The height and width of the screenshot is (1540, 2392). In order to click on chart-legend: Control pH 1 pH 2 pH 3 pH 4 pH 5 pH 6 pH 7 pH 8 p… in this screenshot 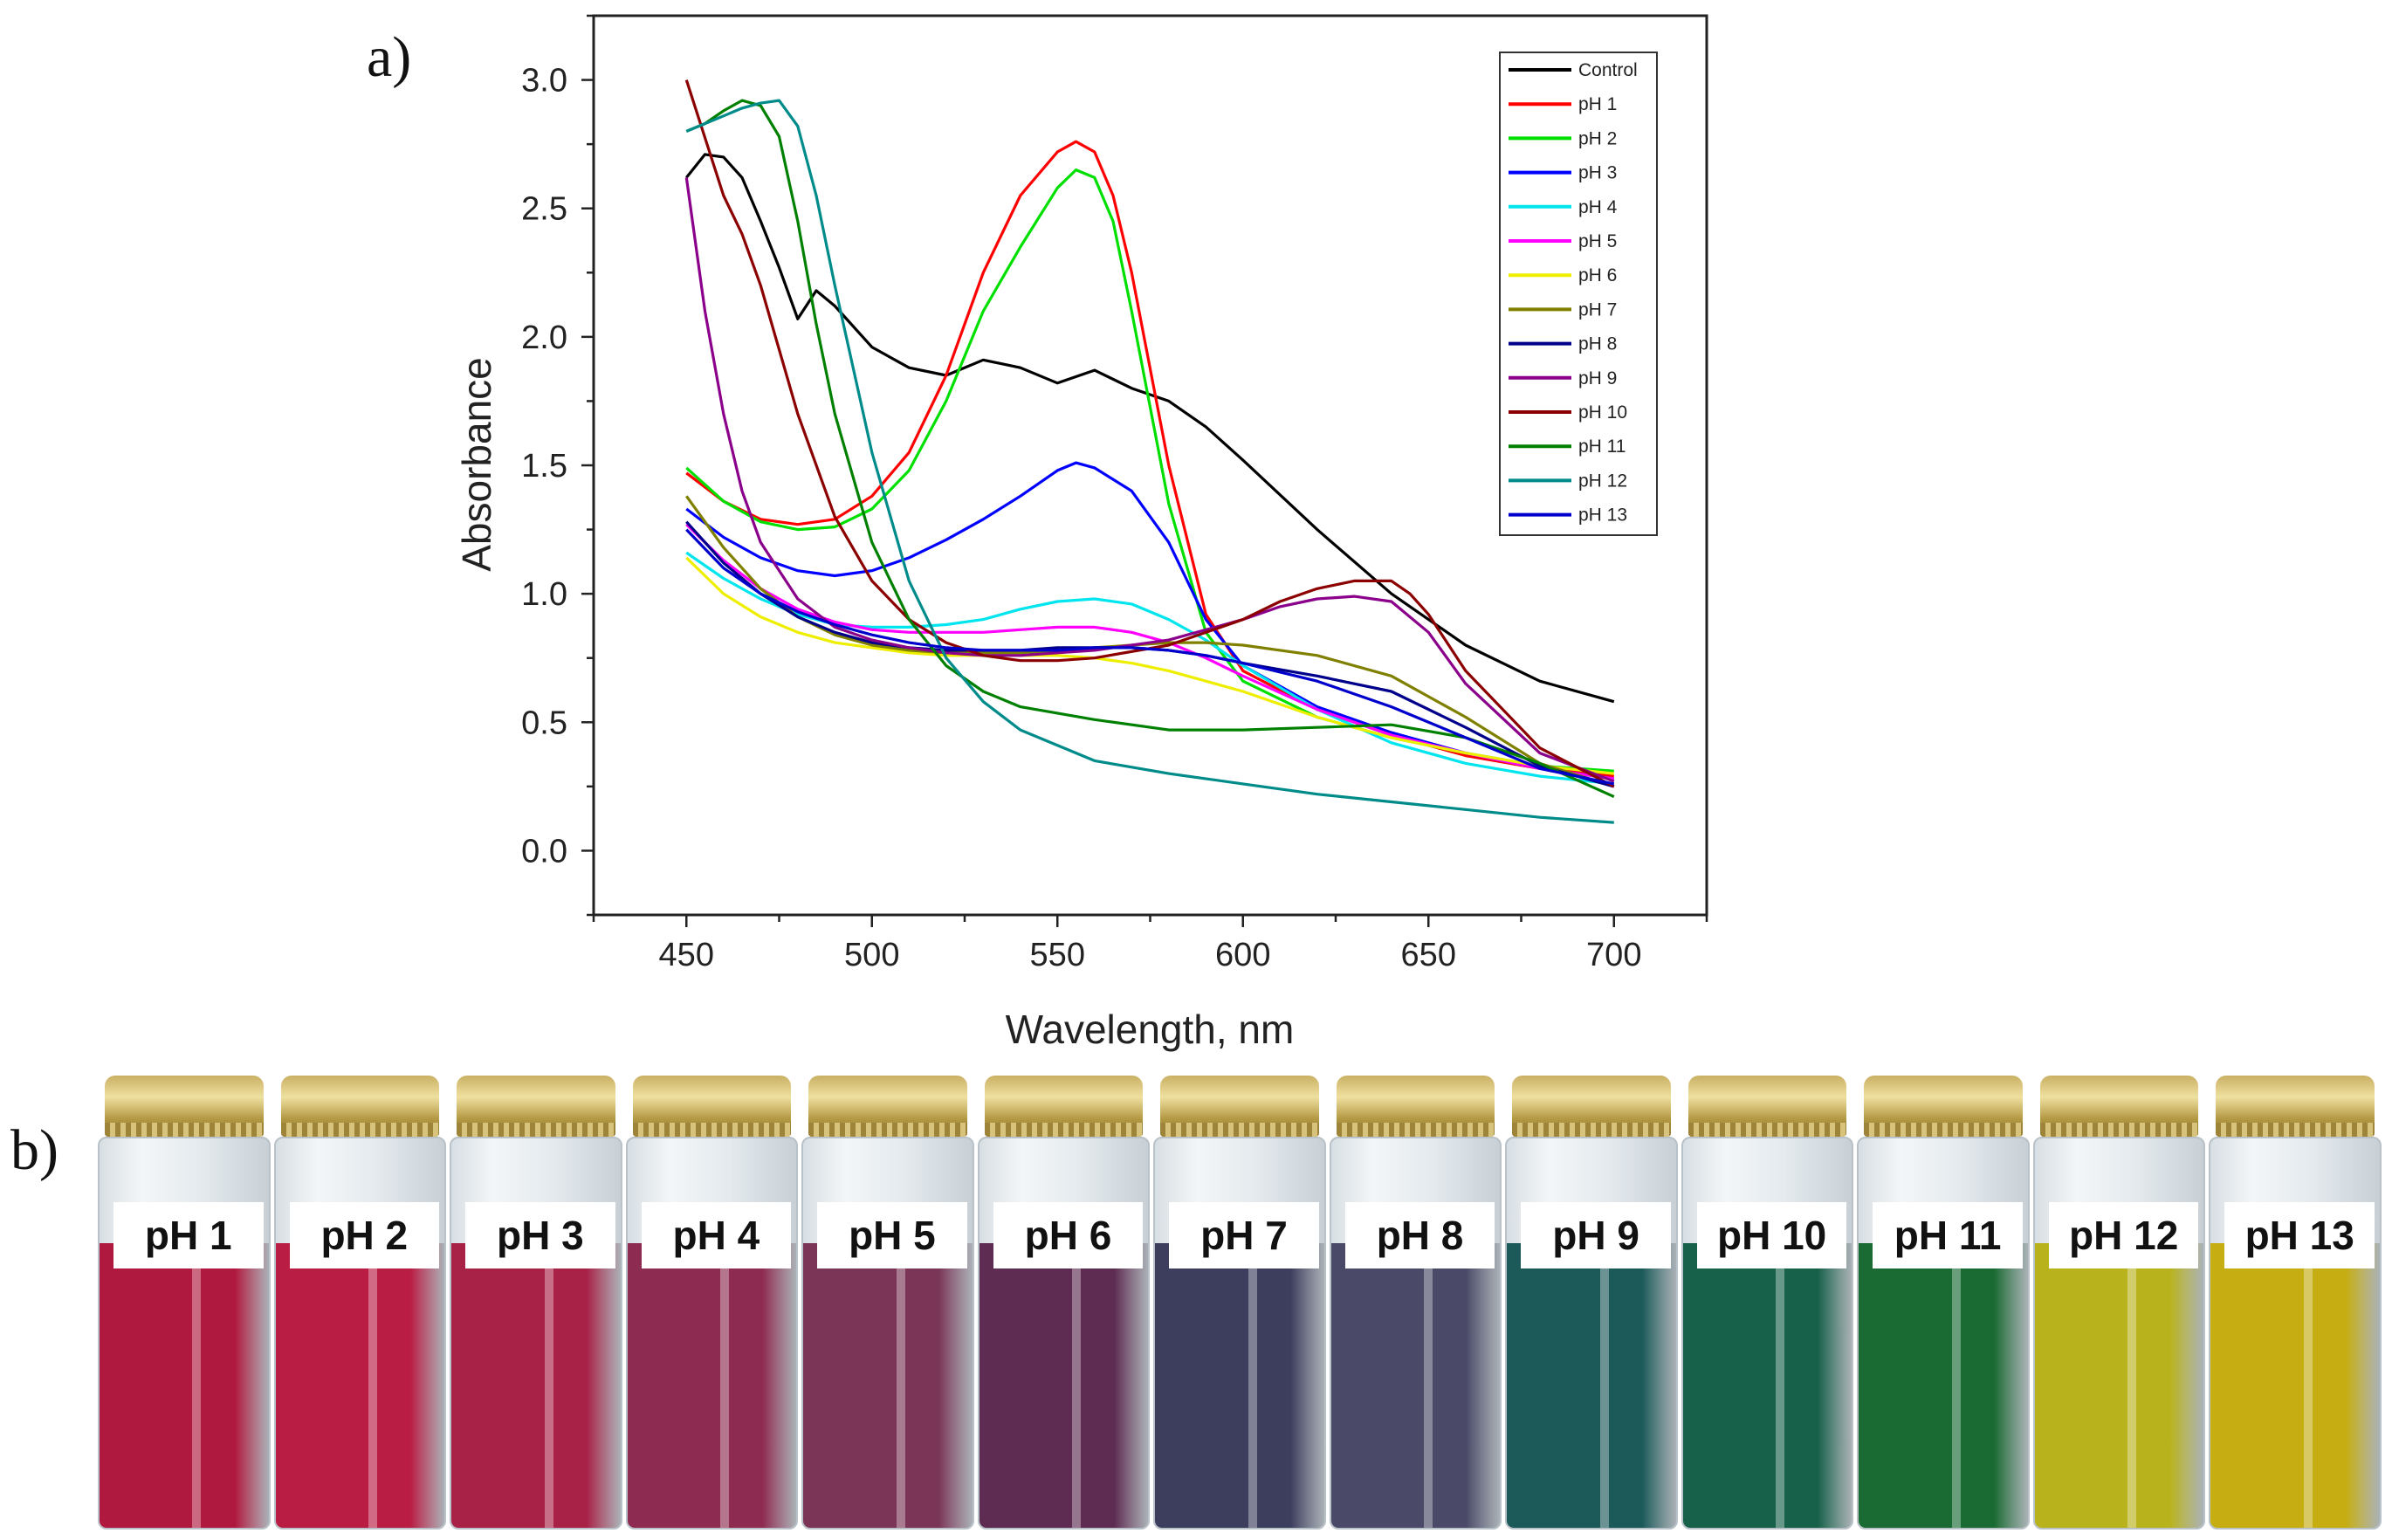, I will do `click(1578, 294)`.